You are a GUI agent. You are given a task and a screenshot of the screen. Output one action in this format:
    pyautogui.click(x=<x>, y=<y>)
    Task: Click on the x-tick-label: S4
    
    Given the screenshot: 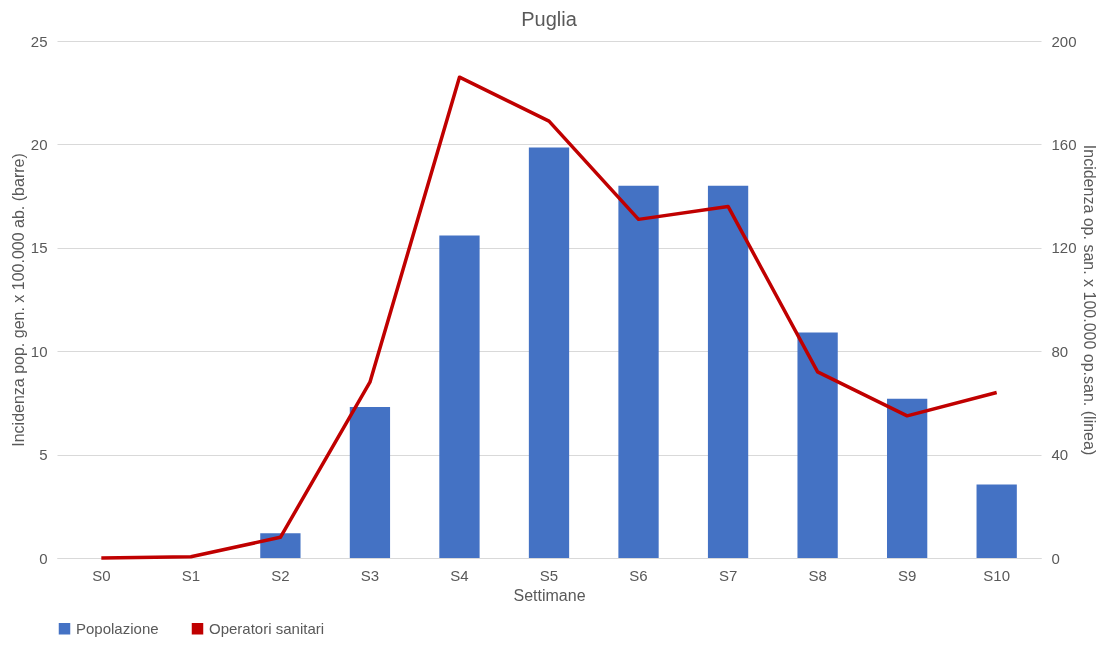 What is the action you would take?
    pyautogui.click(x=459, y=575)
    